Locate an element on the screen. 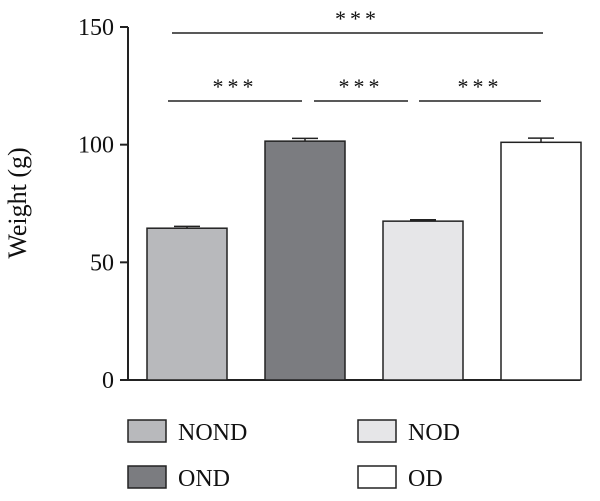  error-bar-nond is located at coordinates (187, 227).